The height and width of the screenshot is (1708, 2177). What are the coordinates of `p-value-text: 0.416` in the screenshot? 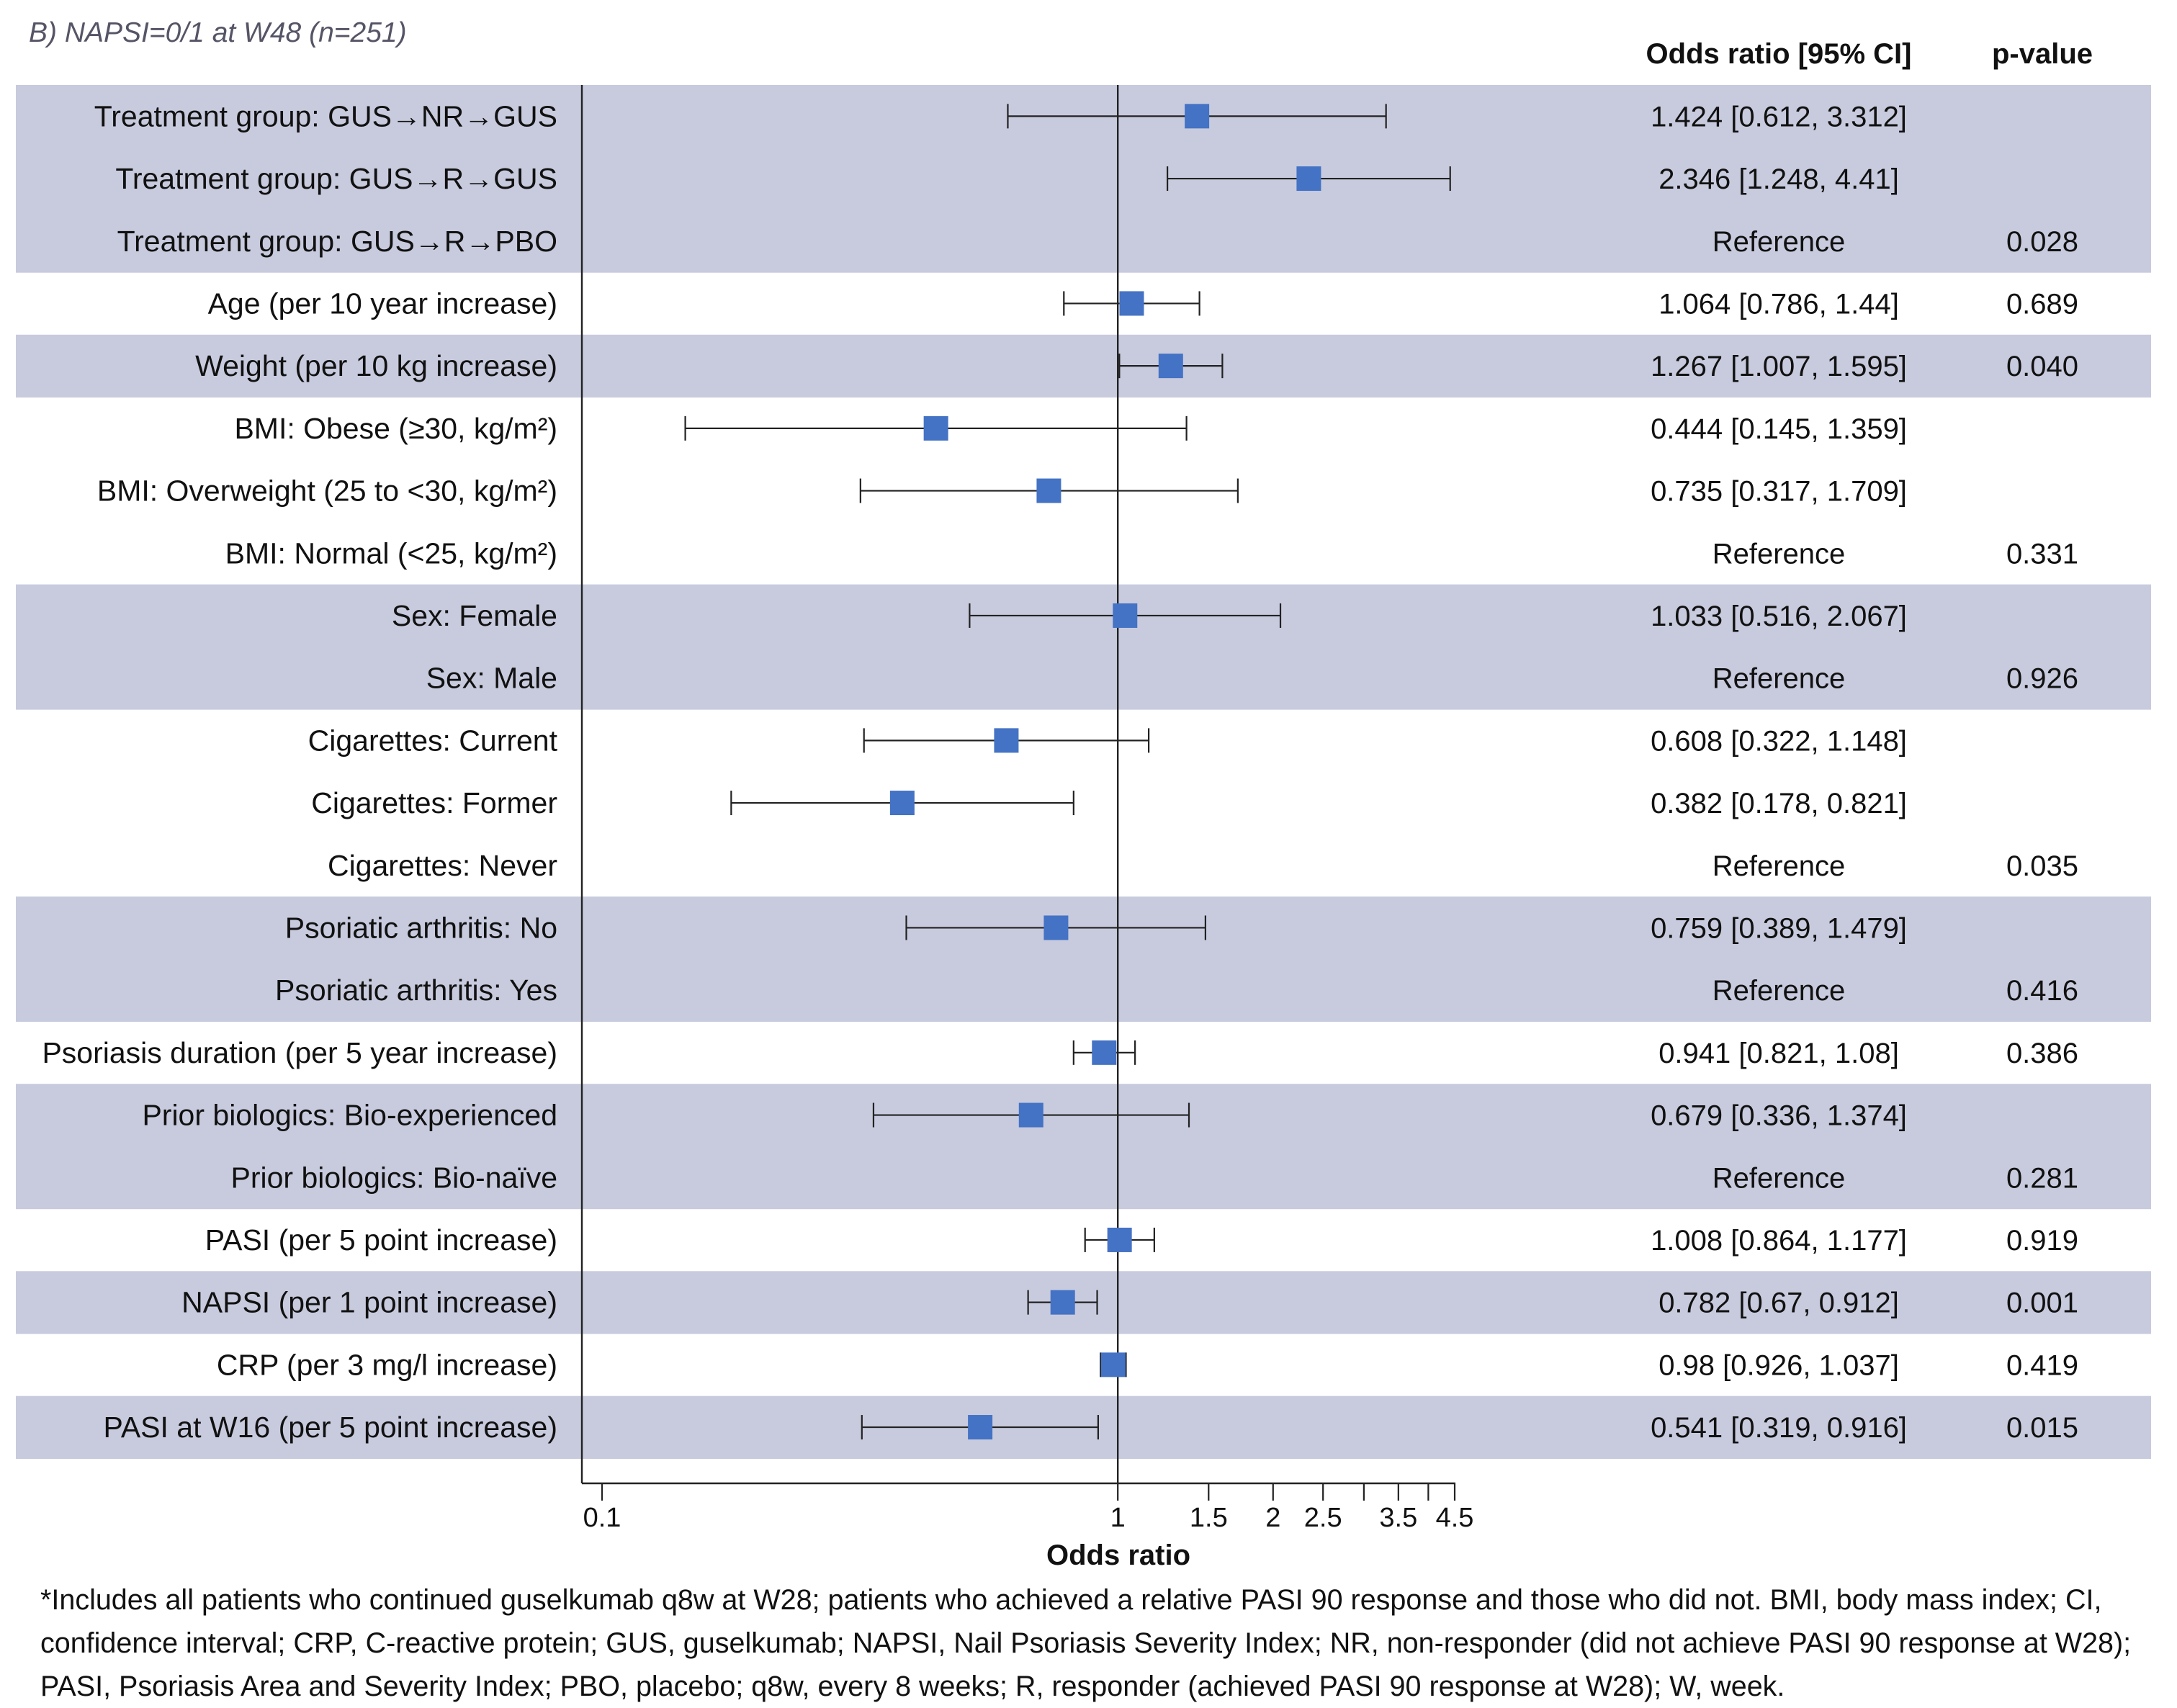 It's located at (2042, 991).